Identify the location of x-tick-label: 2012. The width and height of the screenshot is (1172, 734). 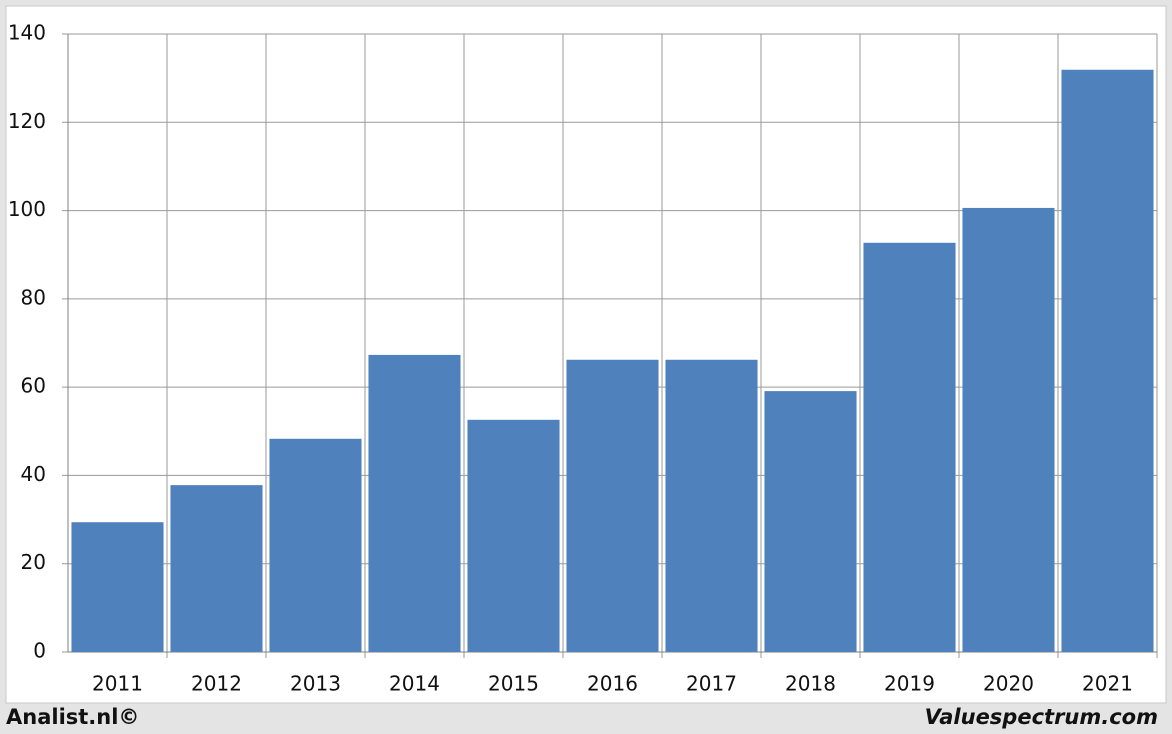
(216, 684).